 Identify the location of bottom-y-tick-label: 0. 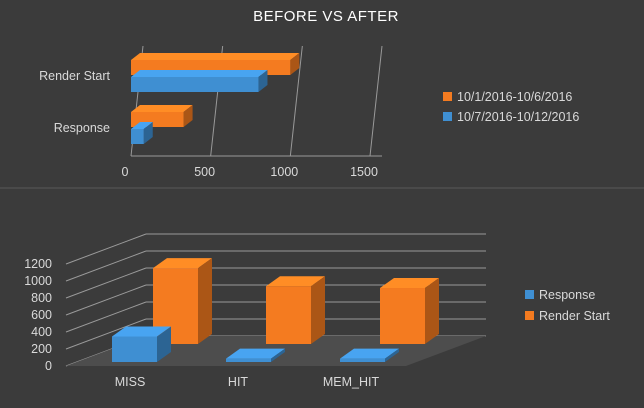
(48, 366).